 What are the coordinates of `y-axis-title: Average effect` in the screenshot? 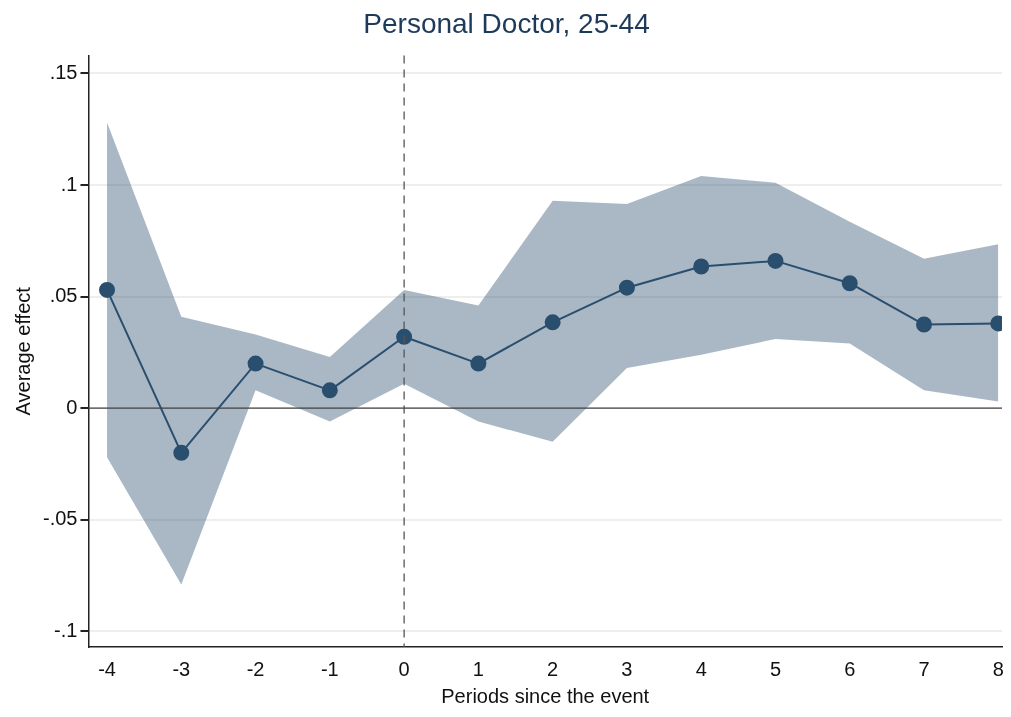 It's located at (22, 351).